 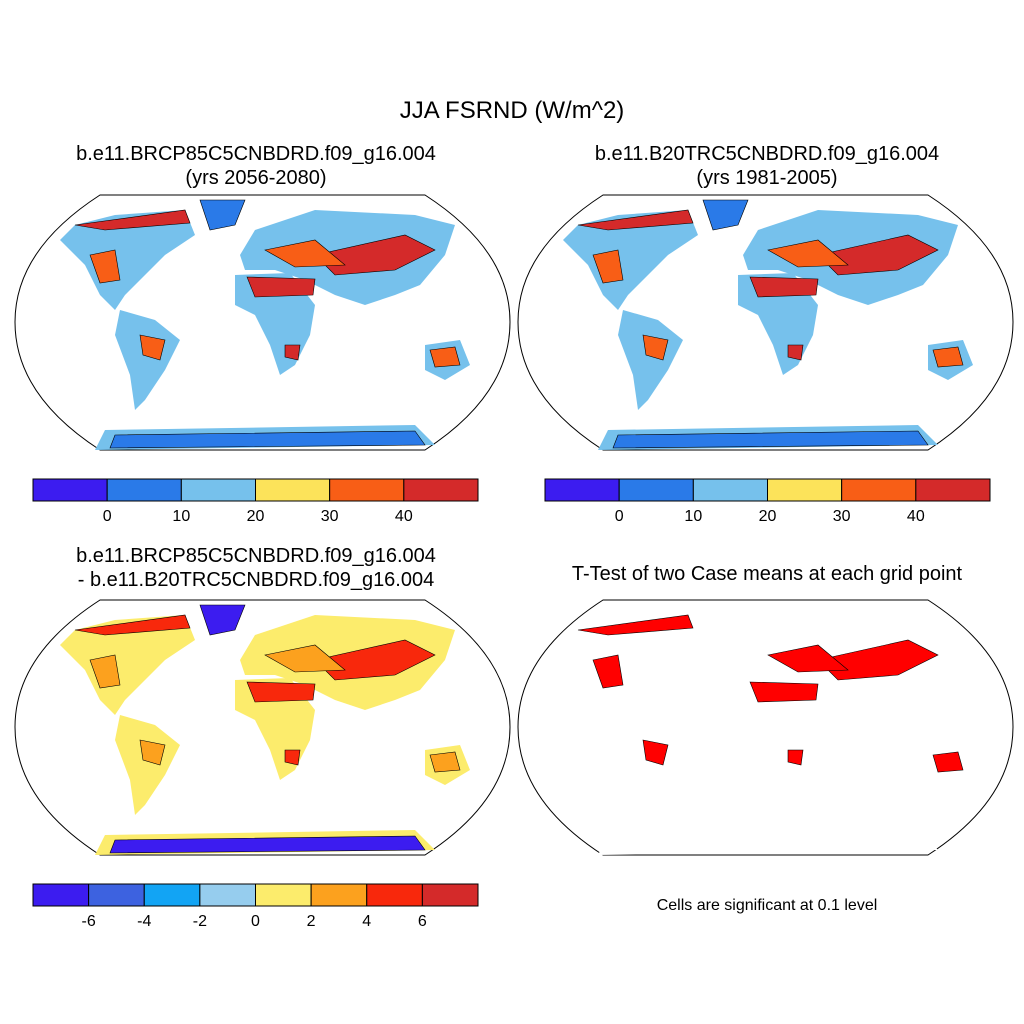 I want to click on colorbar-tick-label: -4, so click(x=144, y=921).